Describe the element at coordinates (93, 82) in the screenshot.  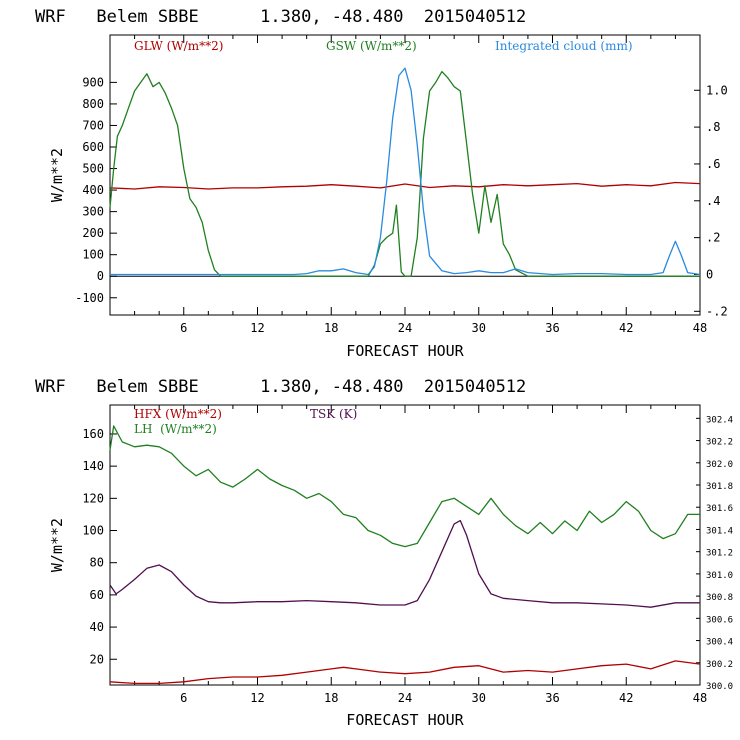
I see `y-tick-label: 900` at that location.